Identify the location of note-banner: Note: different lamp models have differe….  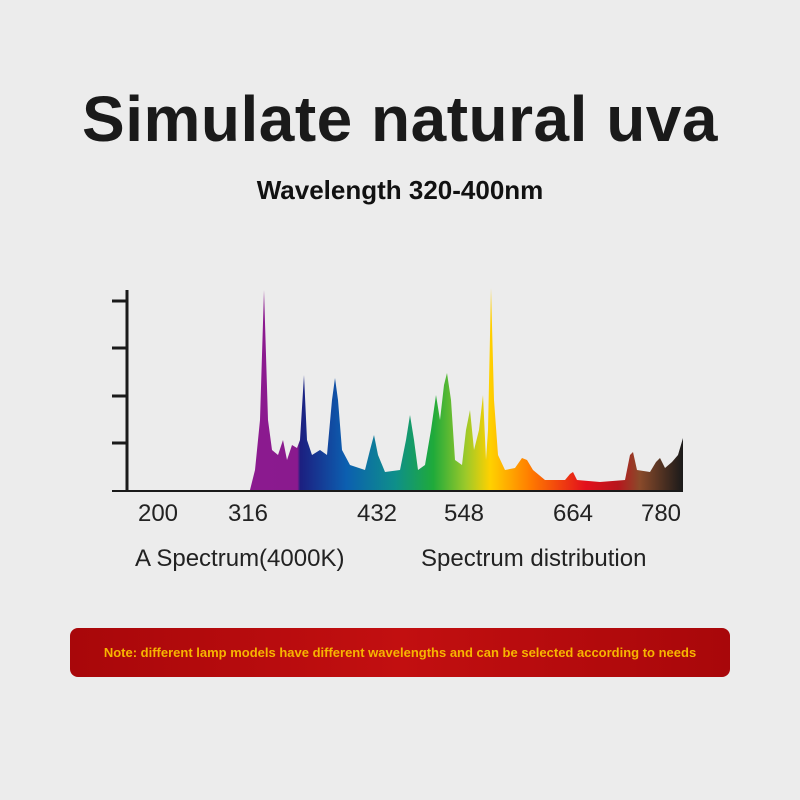
(400, 652).